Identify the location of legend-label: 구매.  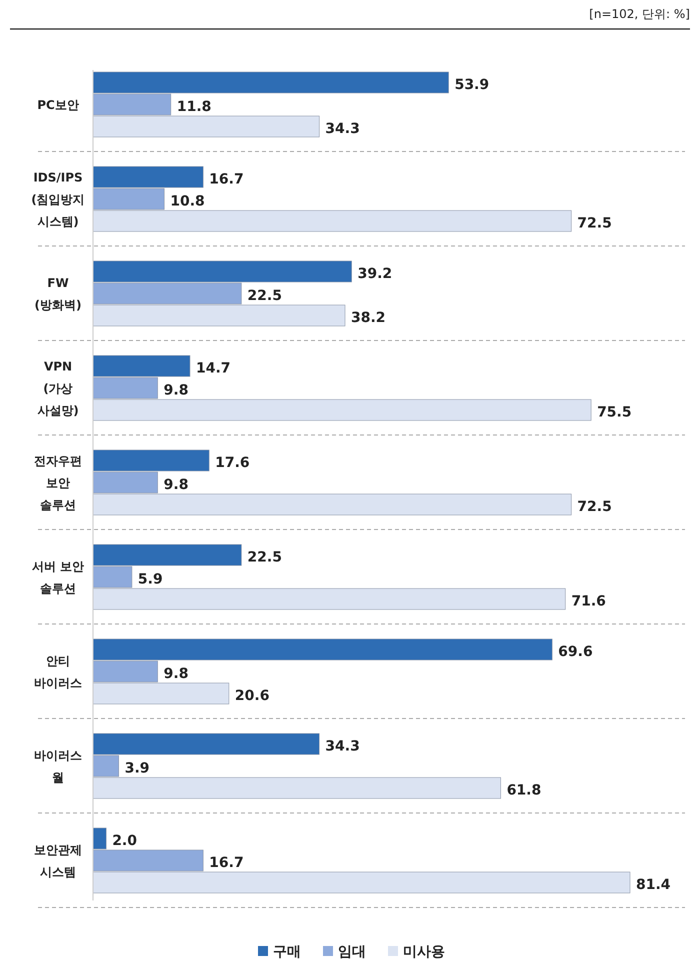
(287, 952).